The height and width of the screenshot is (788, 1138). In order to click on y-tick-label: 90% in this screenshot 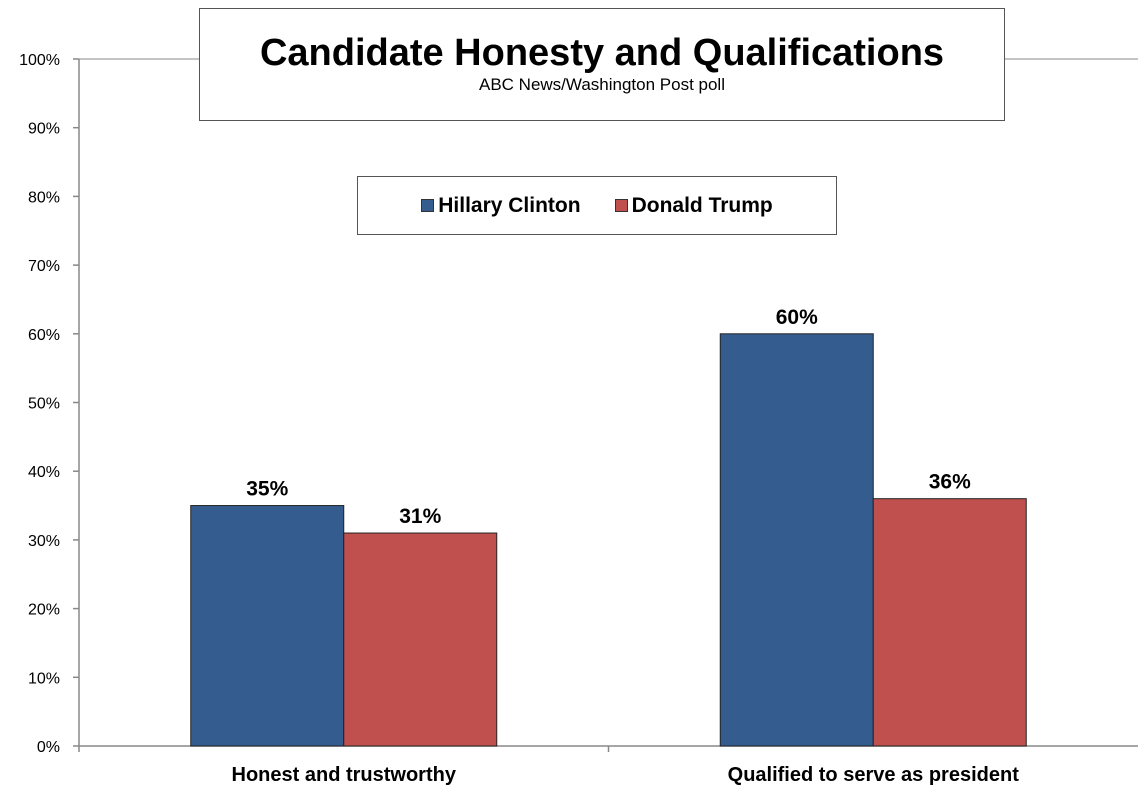, I will do `click(44, 129)`.